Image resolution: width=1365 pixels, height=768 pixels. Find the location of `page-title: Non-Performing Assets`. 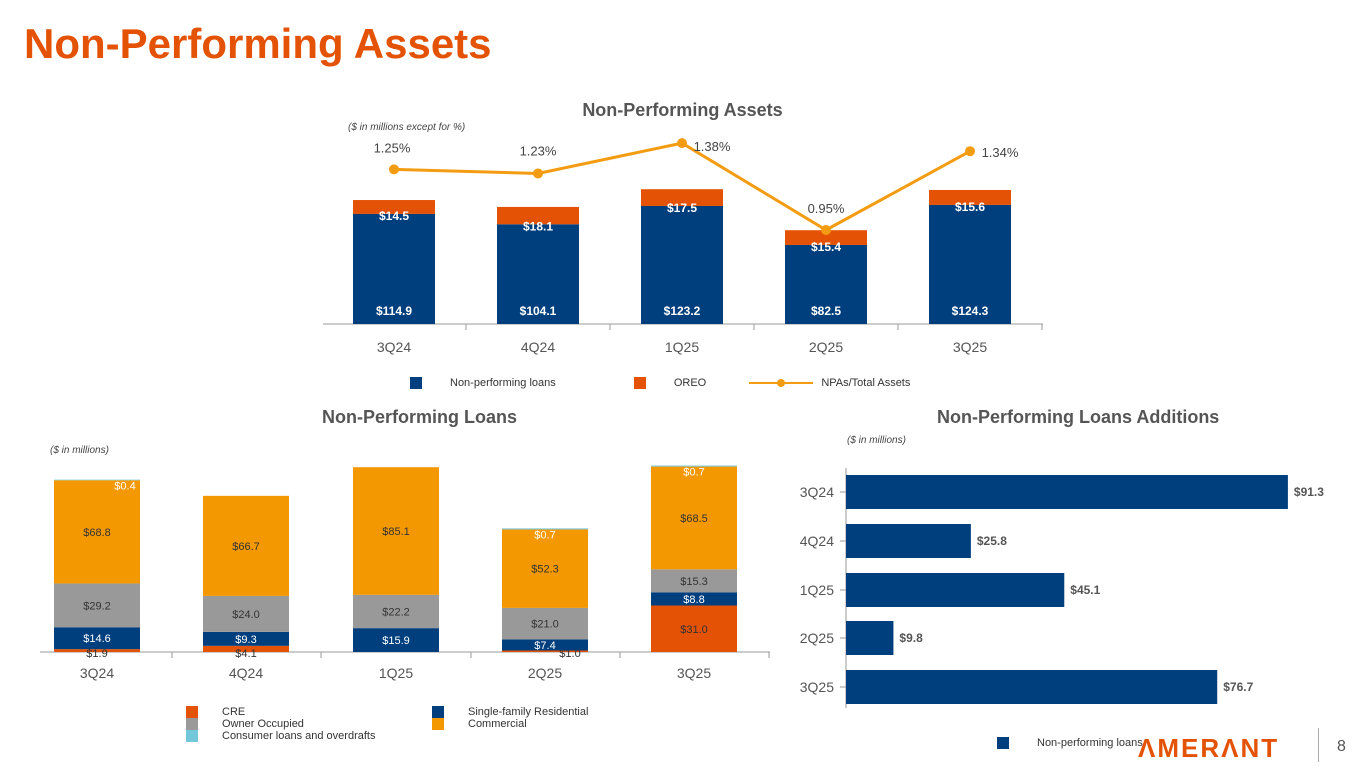

page-title: Non-Performing Assets is located at coordinates (258, 43).